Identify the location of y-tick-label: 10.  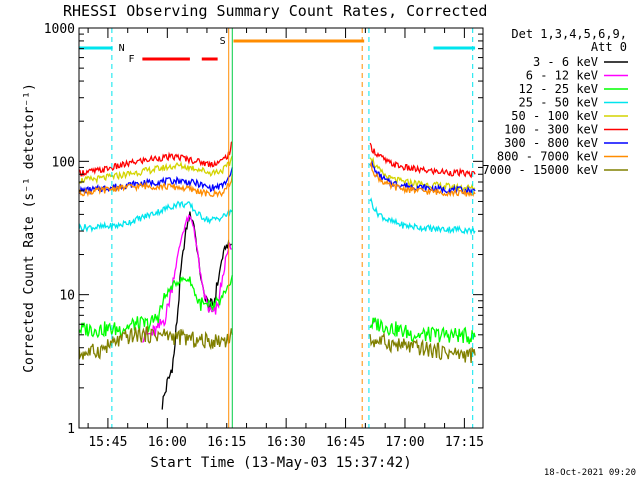
(67, 296).